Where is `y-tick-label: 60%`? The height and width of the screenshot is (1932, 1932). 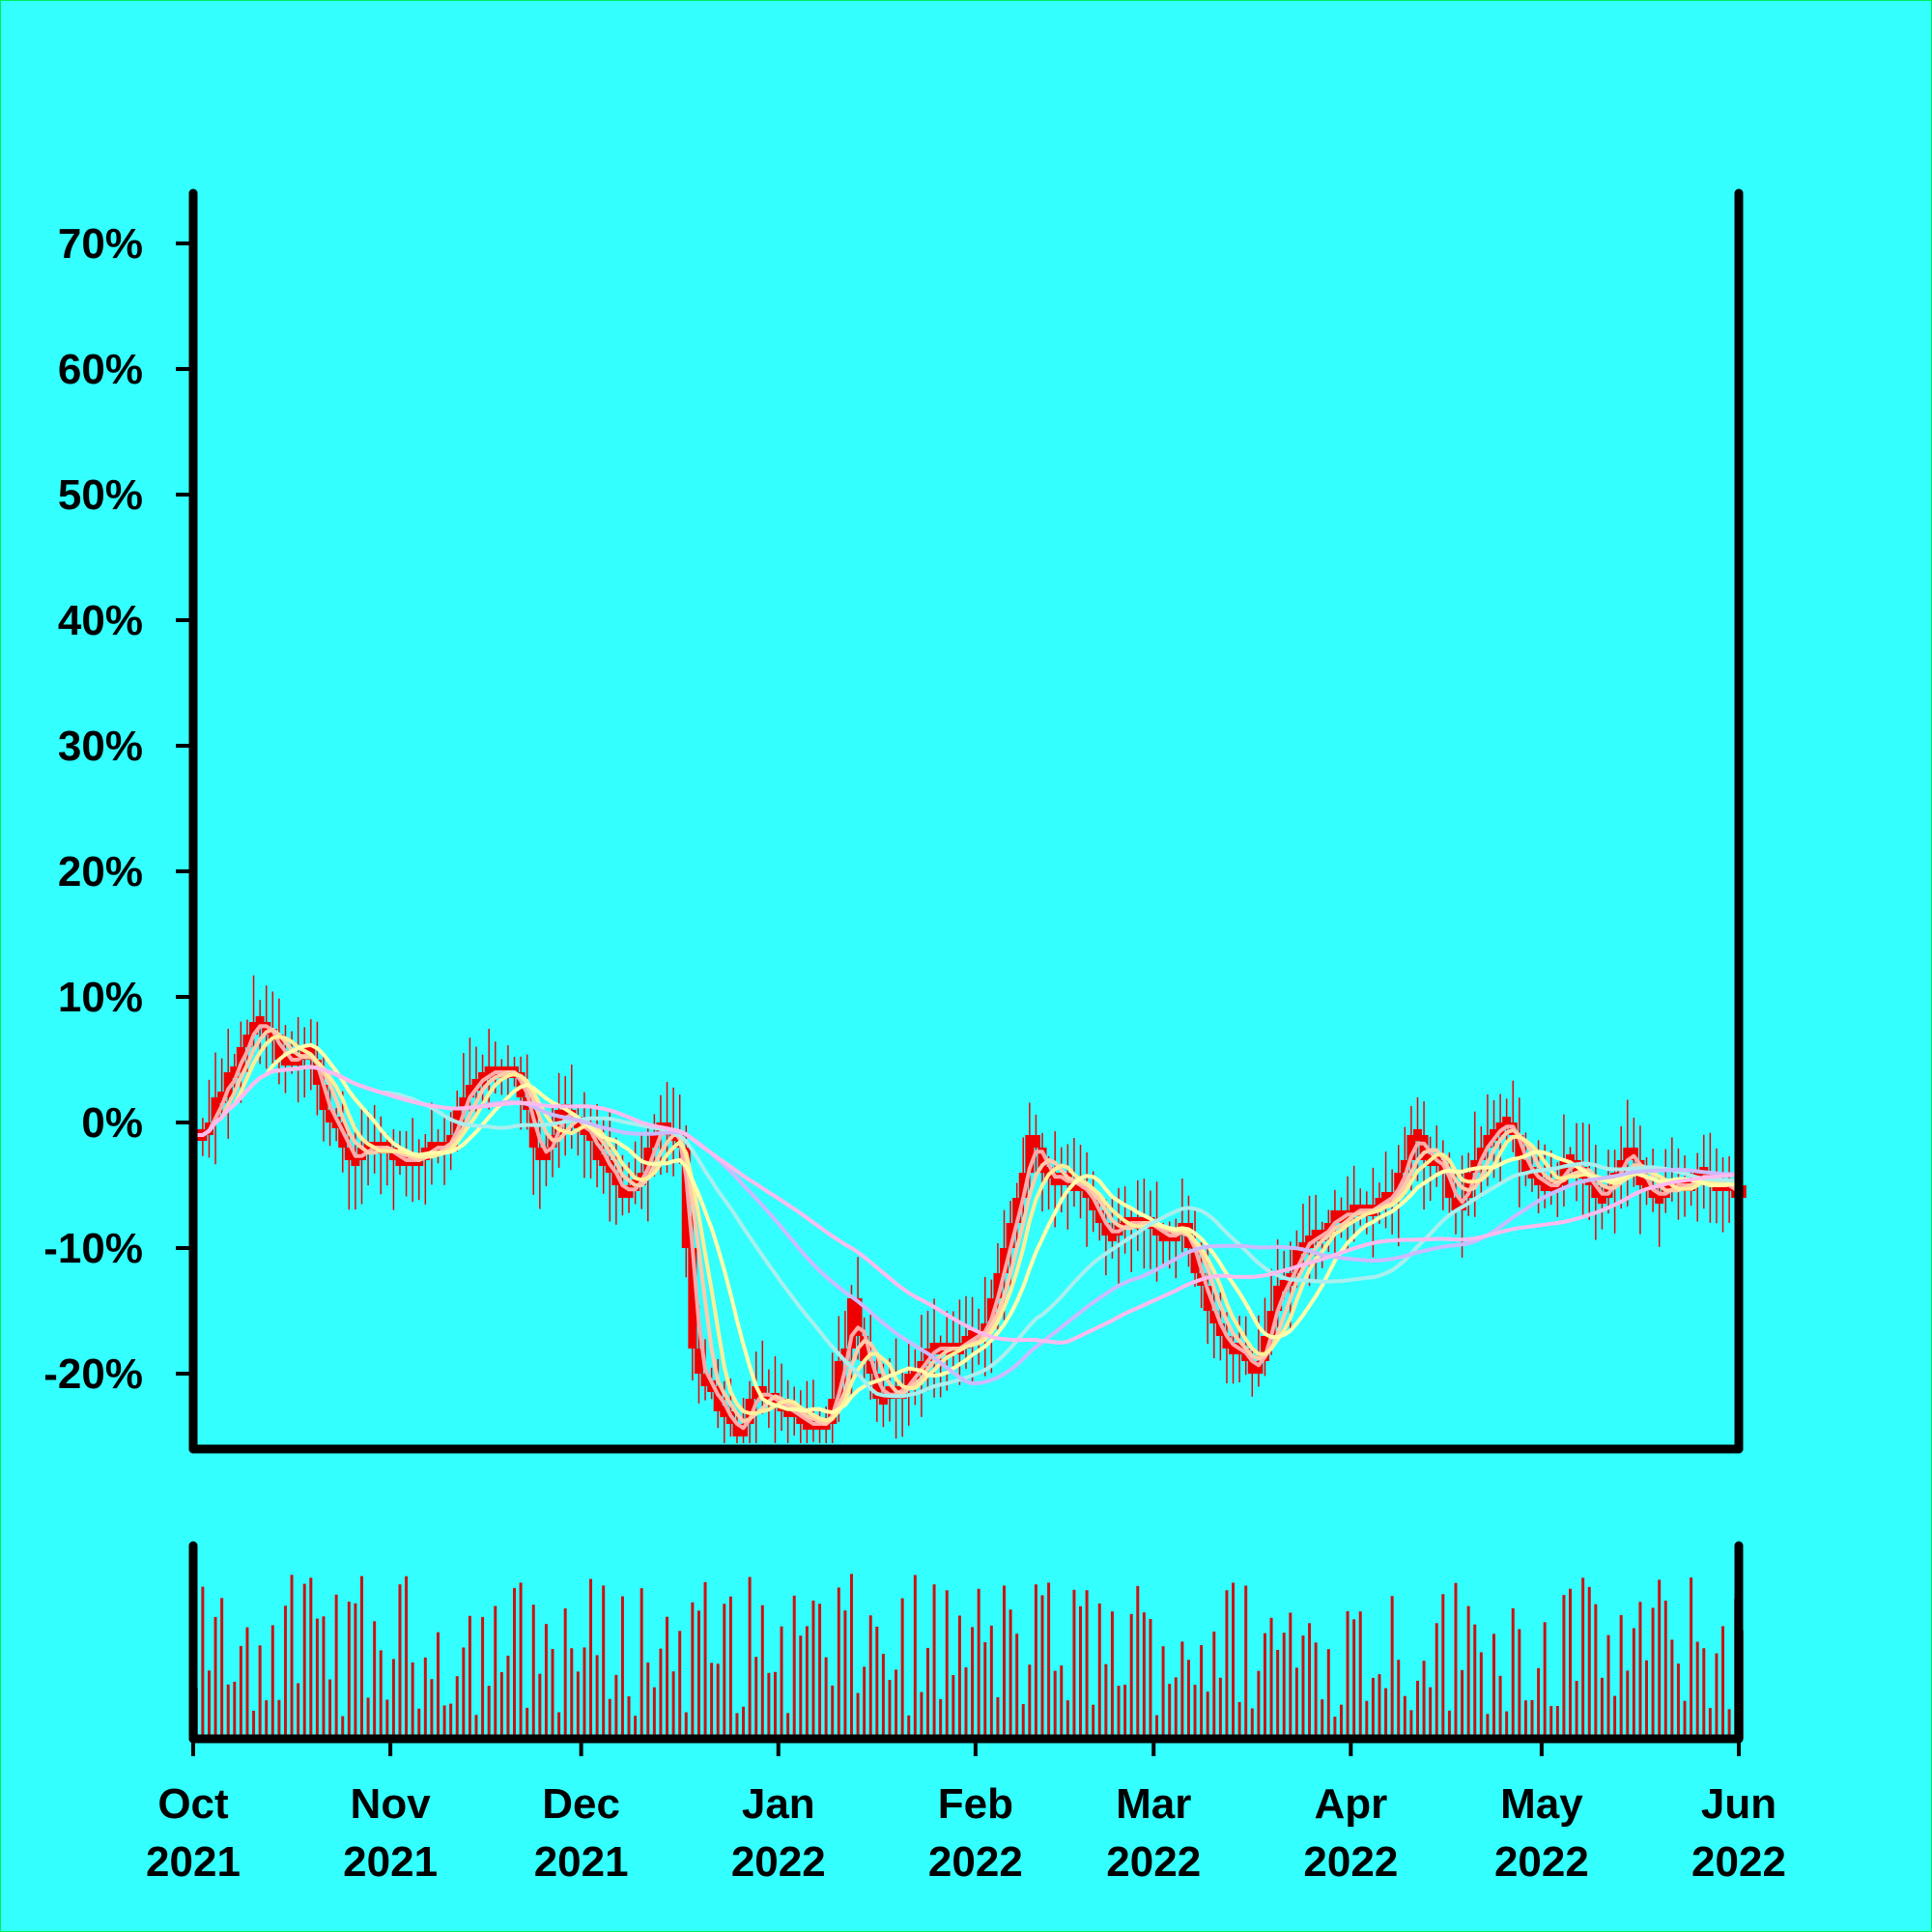 y-tick-label: 60% is located at coordinates (100, 369).